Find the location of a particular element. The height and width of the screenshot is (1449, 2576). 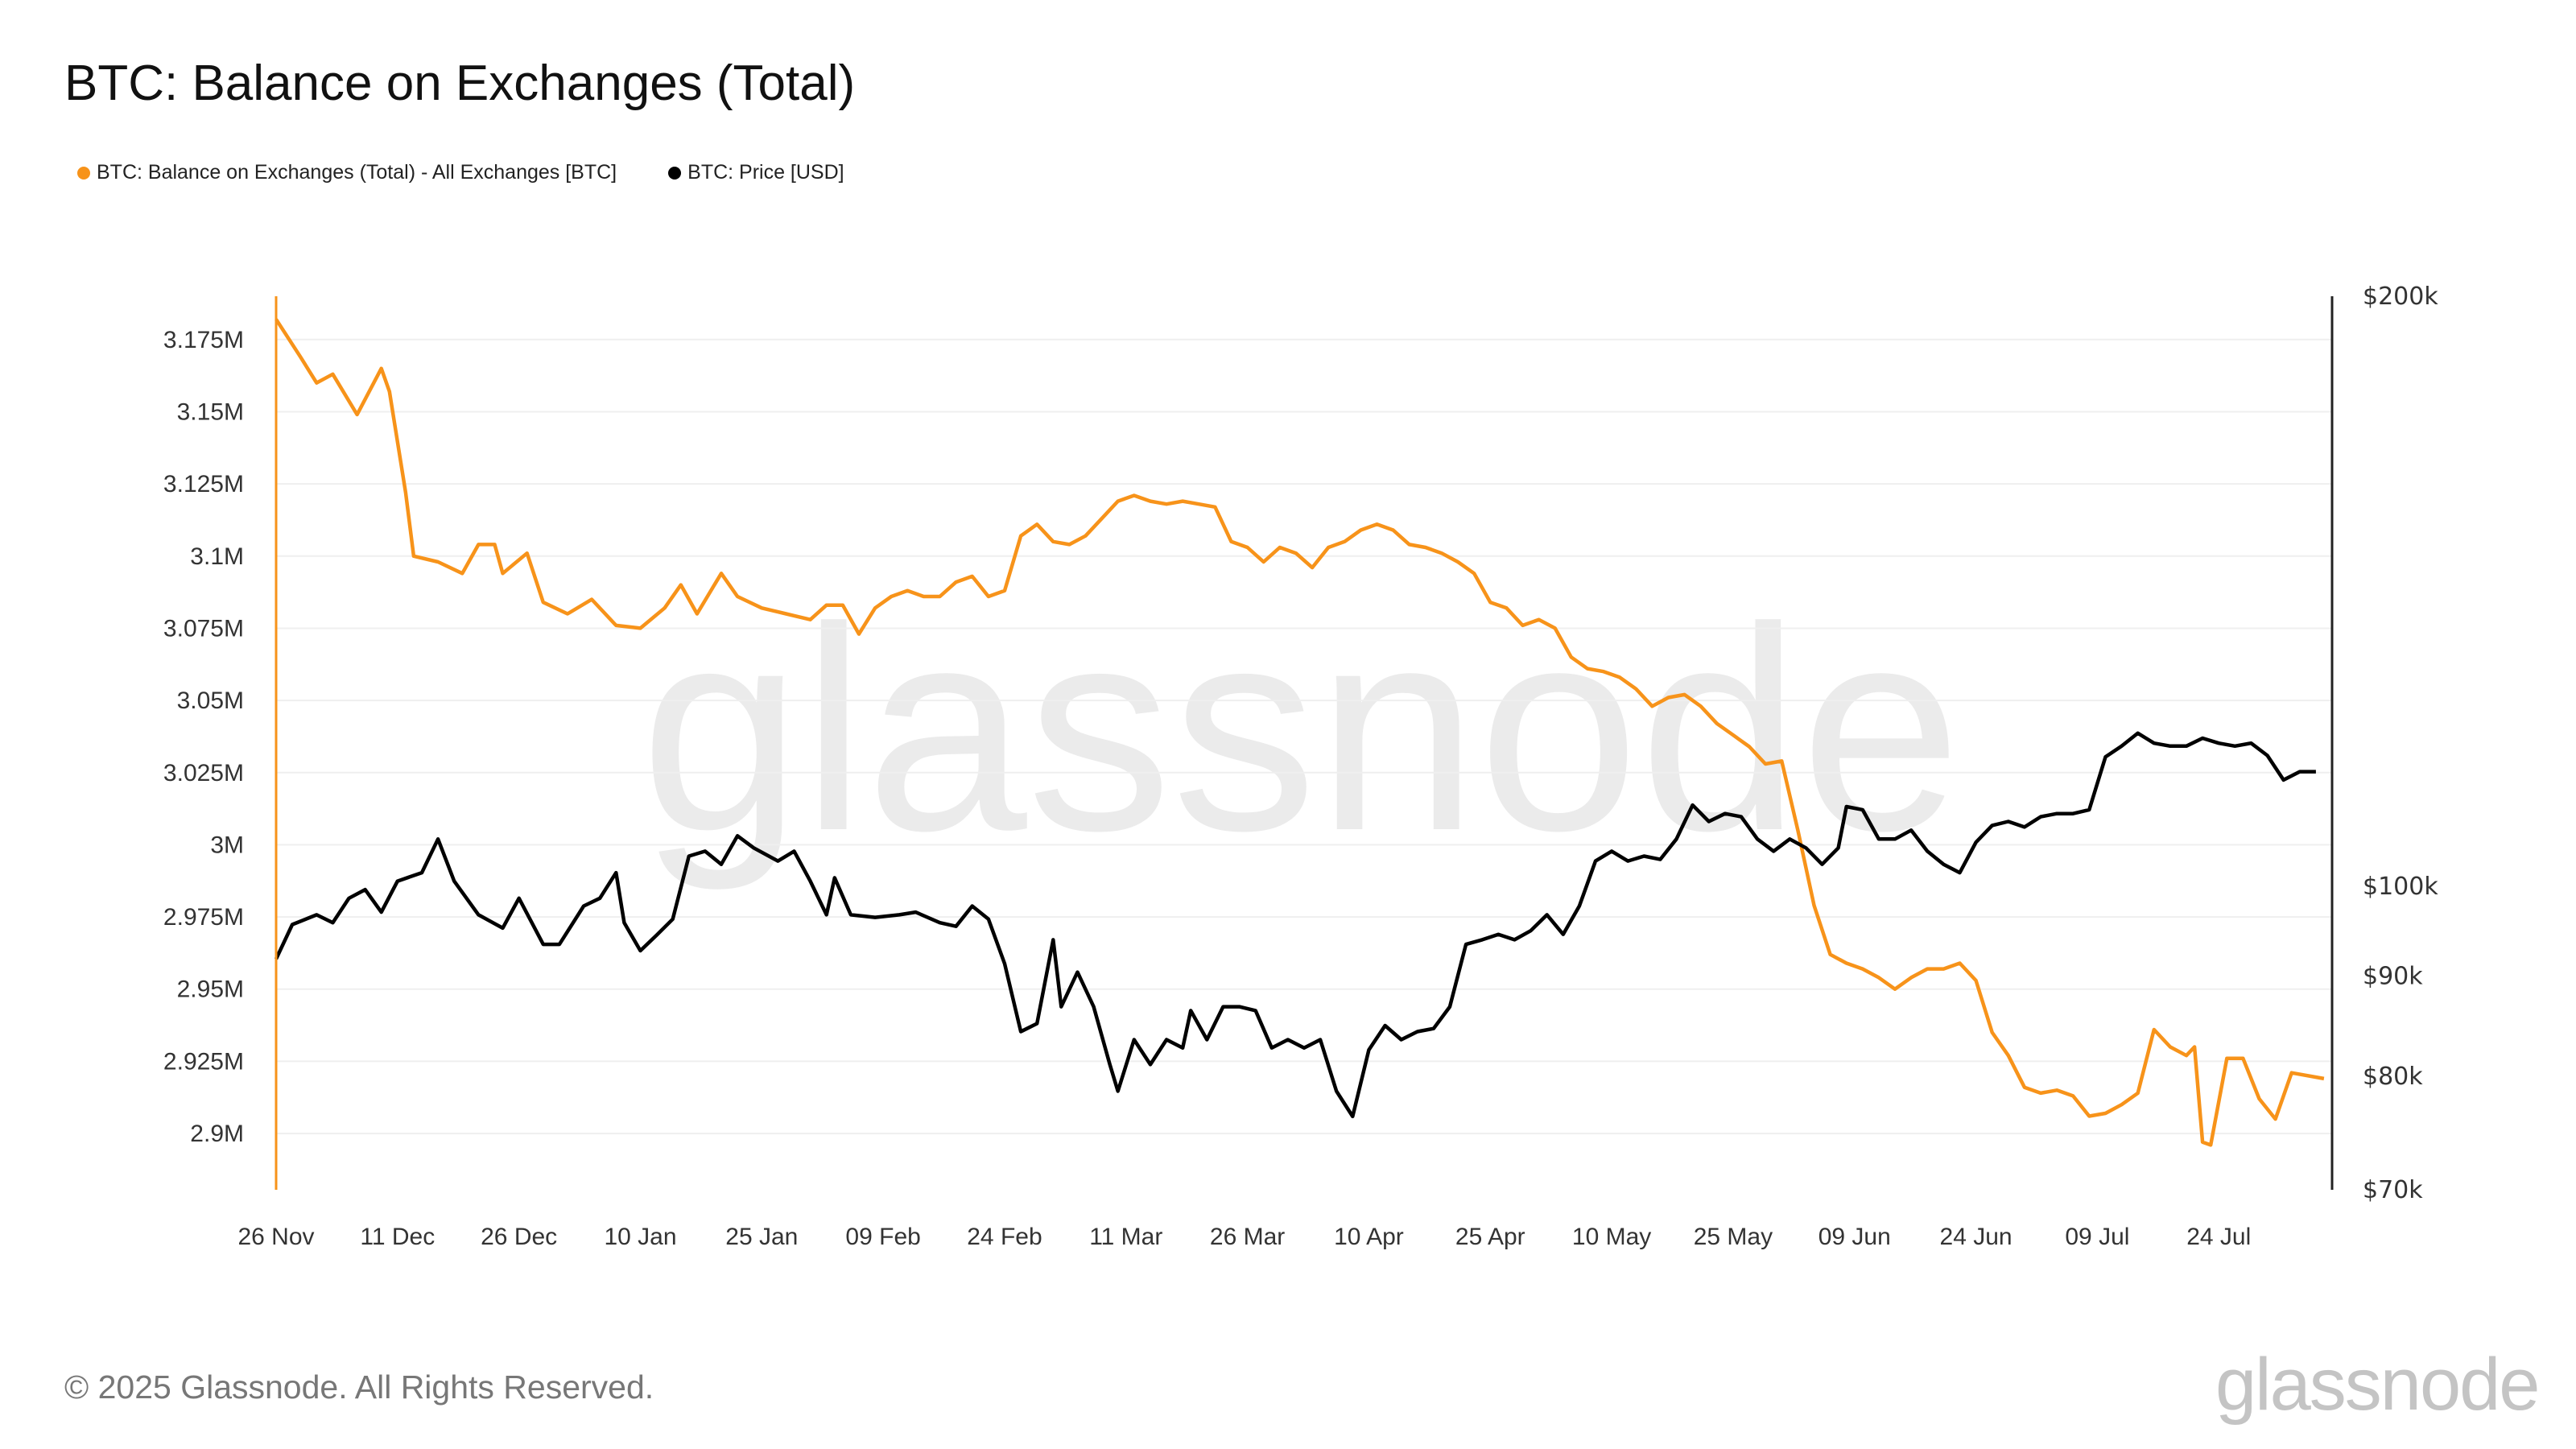

chart-title: BTC: Balance on Exchanges (Total) is located at coordinates (460, 83).